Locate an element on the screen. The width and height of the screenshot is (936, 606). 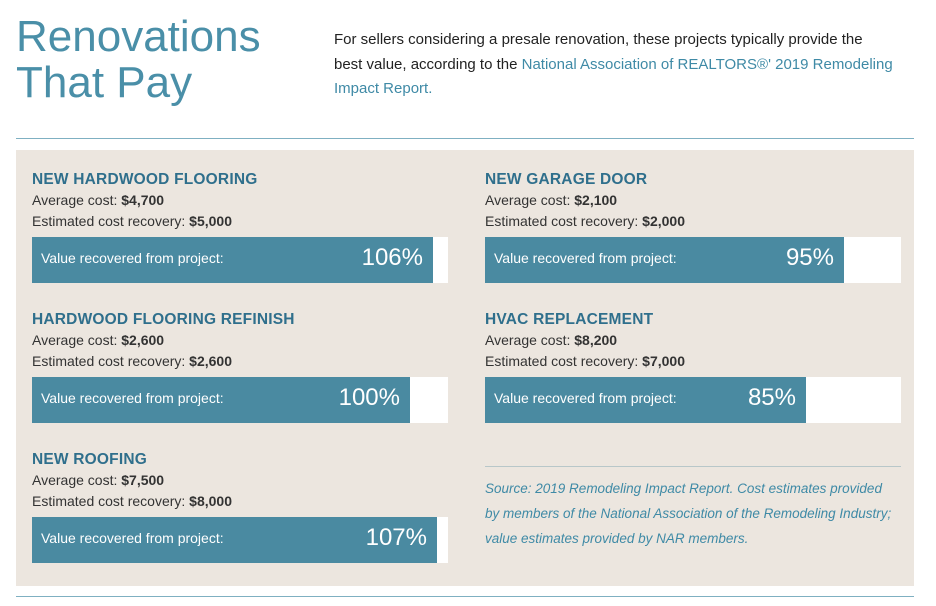
source-divider is located at coordinates (693, 466).